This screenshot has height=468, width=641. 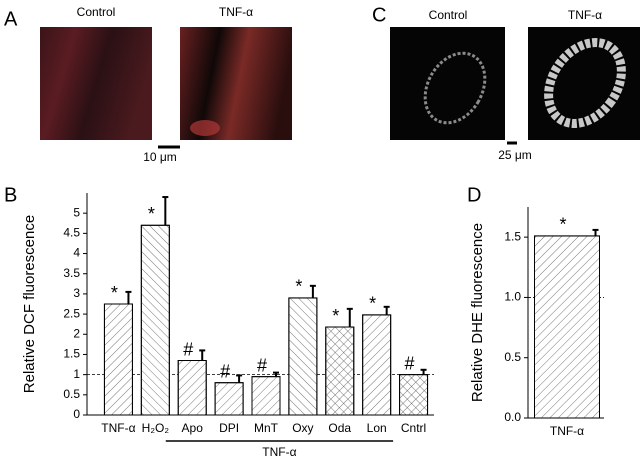 I want to click on group-label: TNF-α, so click(x=279, y=452).